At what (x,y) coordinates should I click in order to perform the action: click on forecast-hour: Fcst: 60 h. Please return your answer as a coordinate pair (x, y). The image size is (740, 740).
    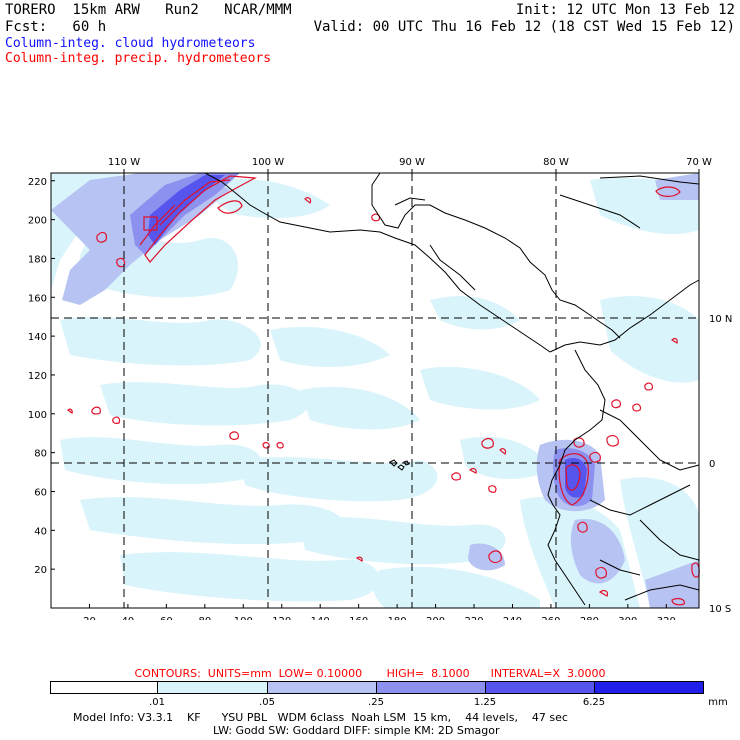
    Looking at the image, I should click on (56, 27).